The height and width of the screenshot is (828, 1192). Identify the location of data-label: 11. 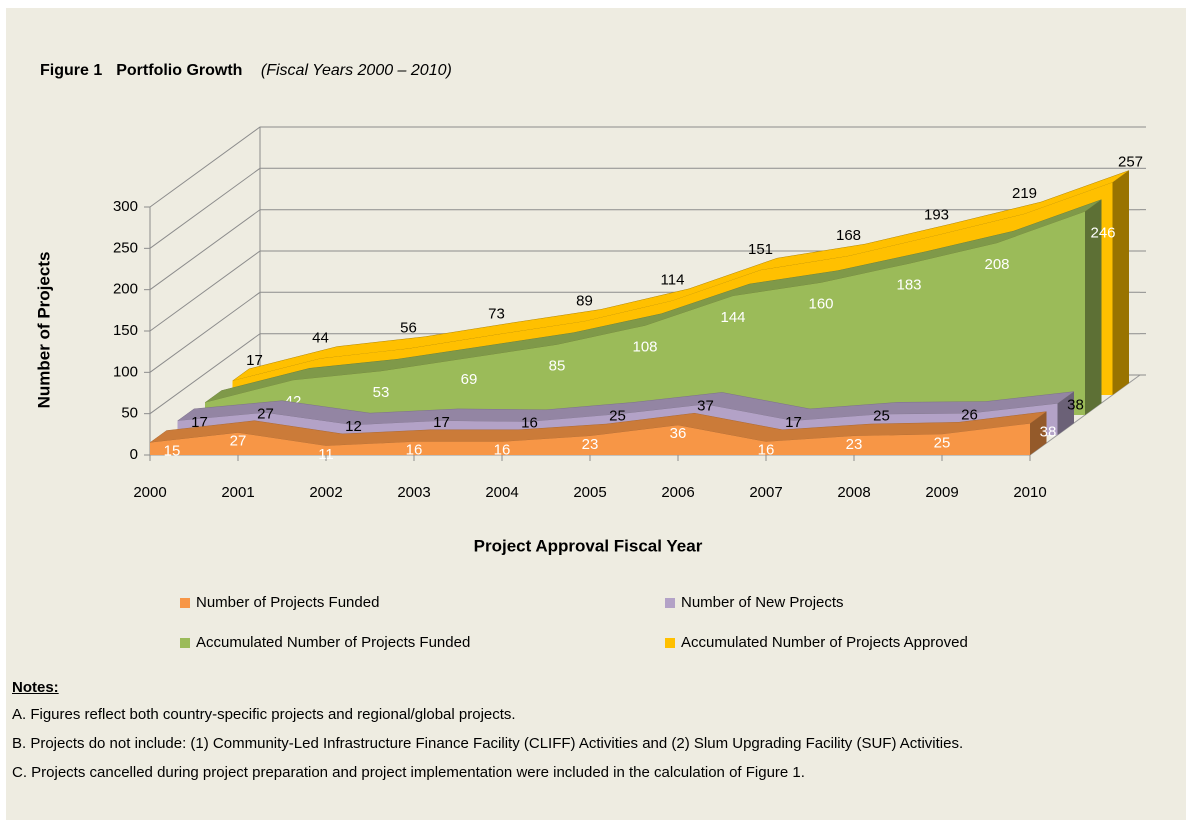
(326, 454).